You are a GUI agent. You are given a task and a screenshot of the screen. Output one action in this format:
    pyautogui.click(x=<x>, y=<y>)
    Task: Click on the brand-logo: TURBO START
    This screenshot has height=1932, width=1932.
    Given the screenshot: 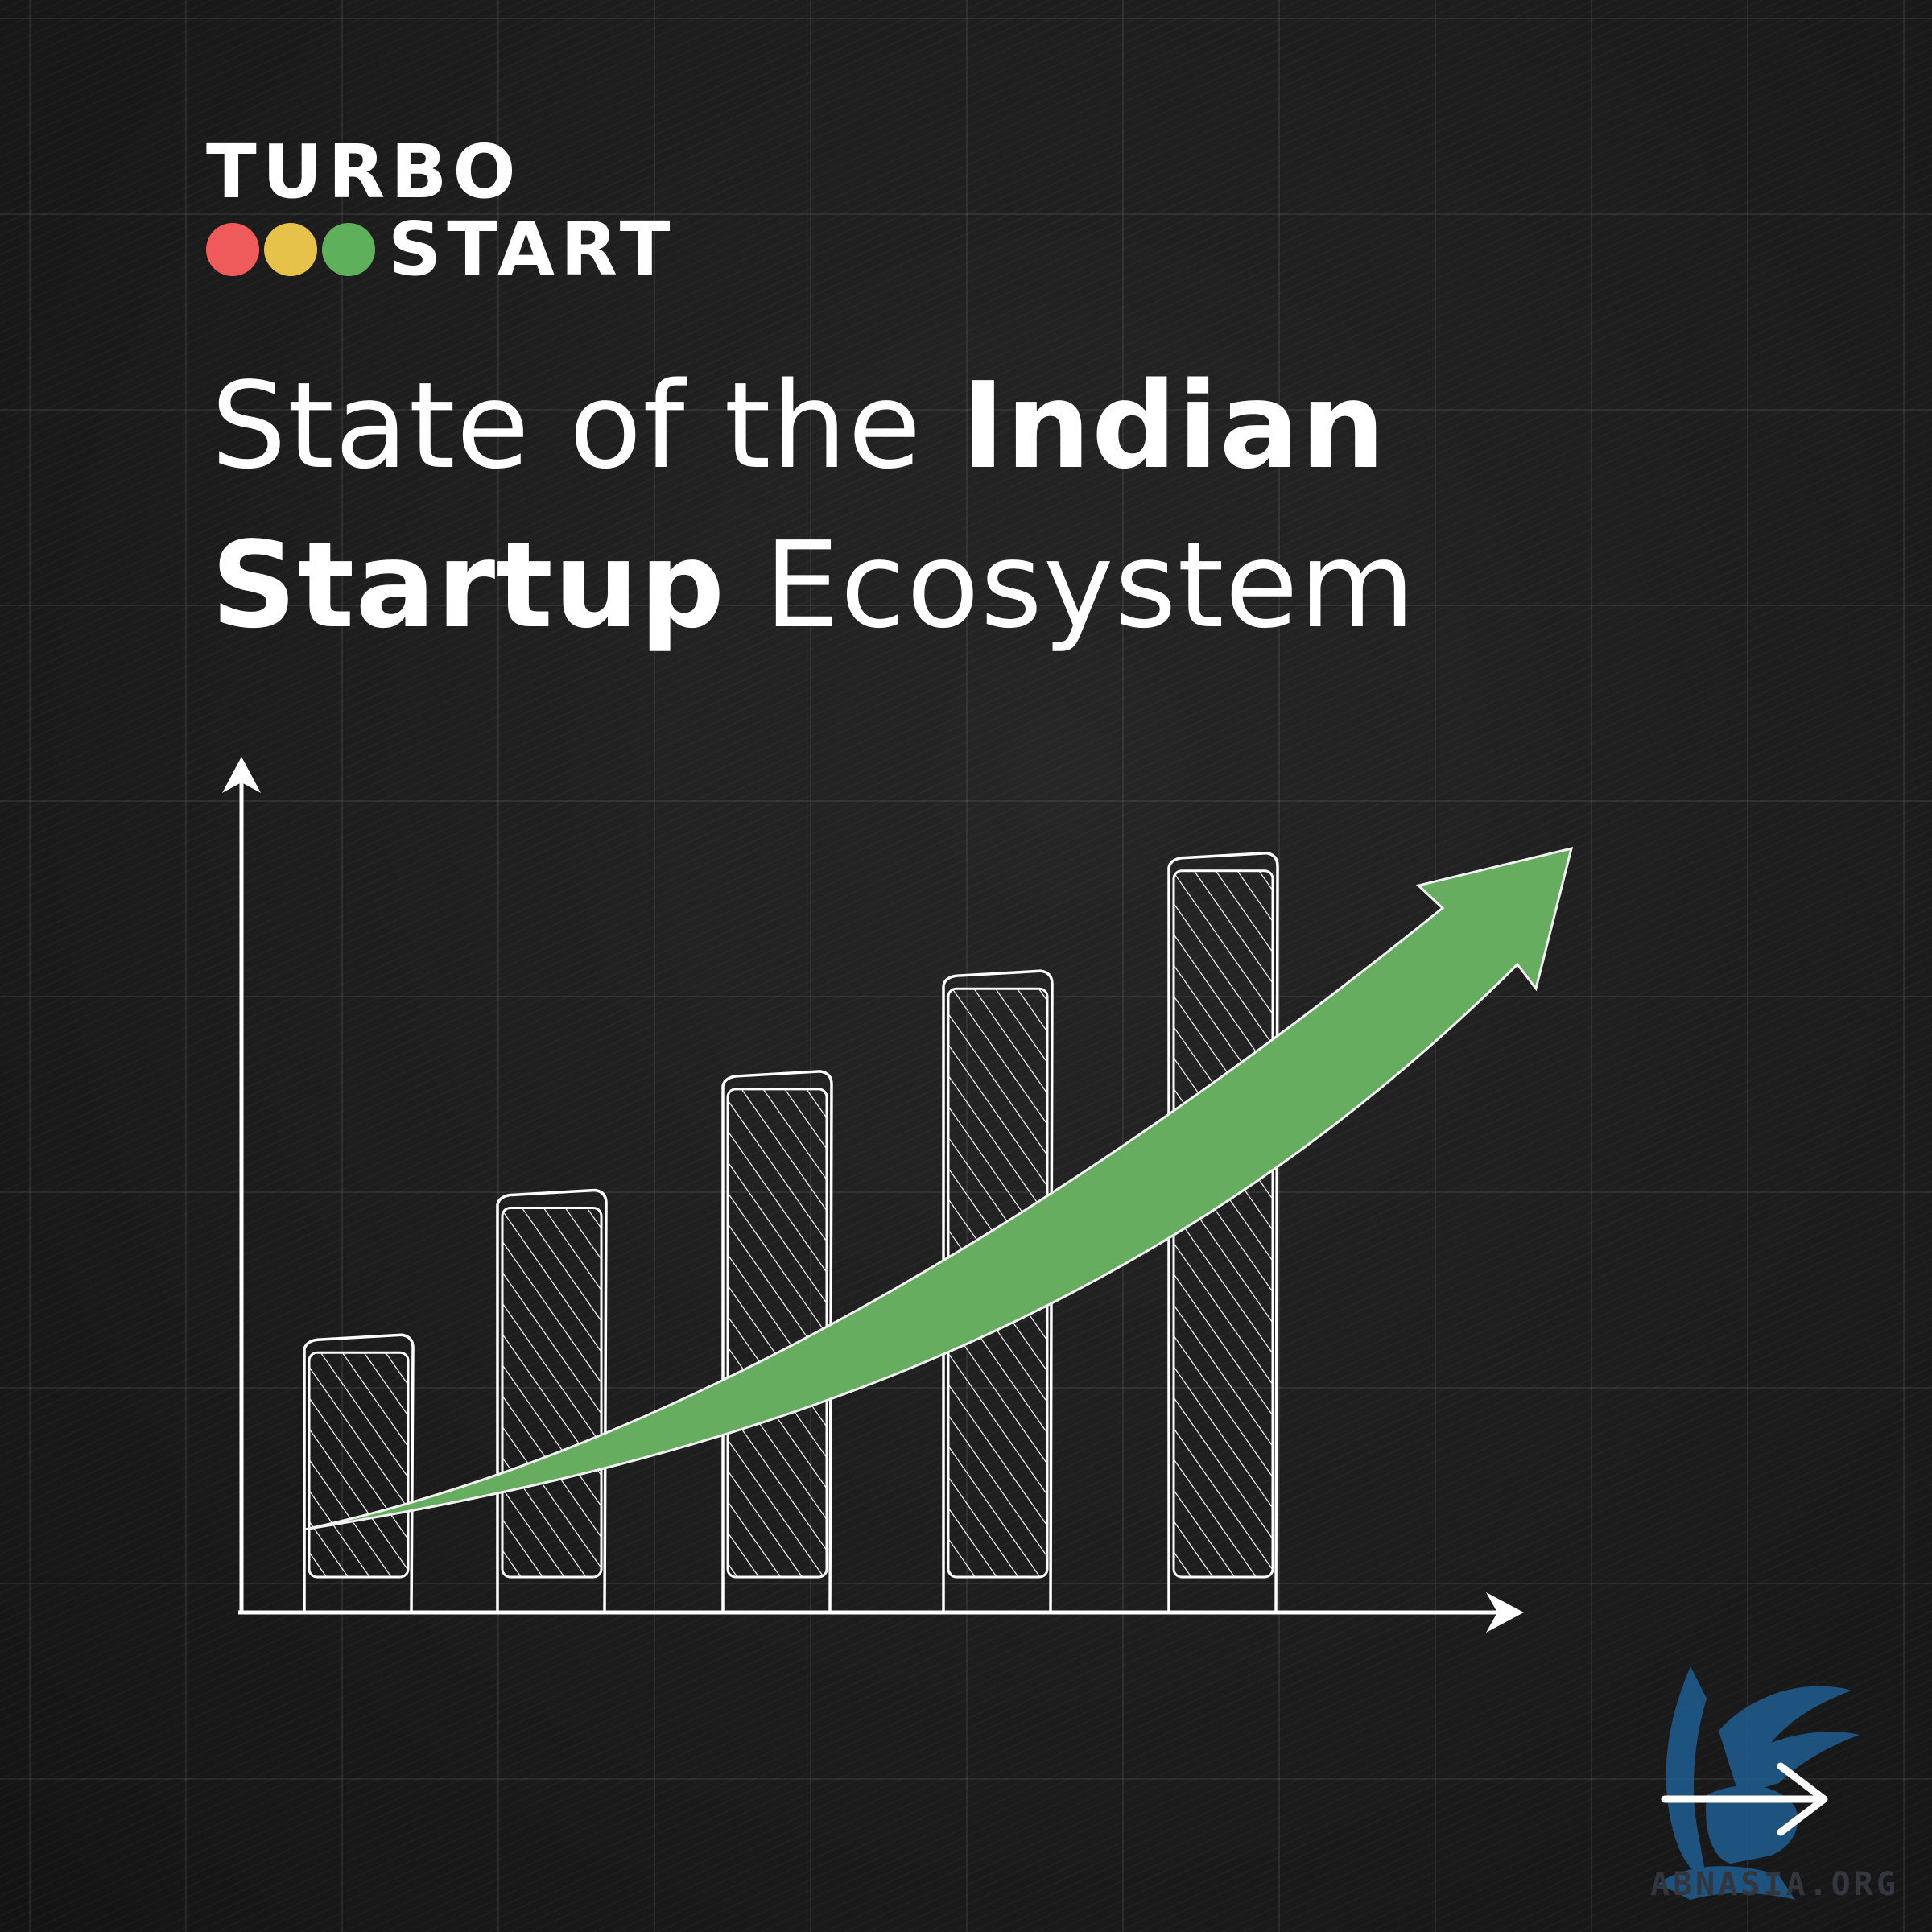 What is the action you would take?
    pyautogui.click(x=441, y=211)
    